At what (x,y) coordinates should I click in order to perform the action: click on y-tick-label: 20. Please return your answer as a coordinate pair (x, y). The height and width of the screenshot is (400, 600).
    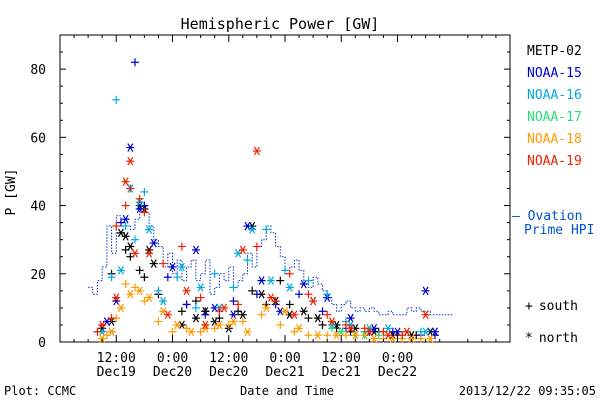
    Looking at the image, I should click on (38, 275).